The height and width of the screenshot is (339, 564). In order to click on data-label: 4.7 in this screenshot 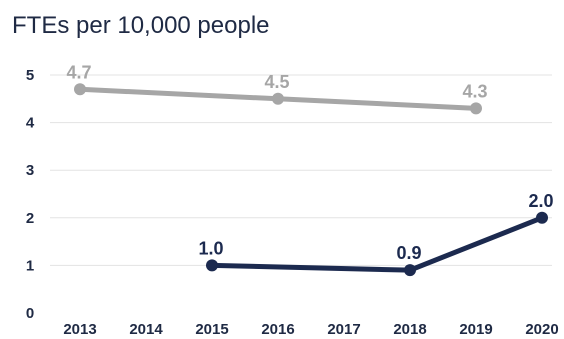, I will do `click(78, 72)`.